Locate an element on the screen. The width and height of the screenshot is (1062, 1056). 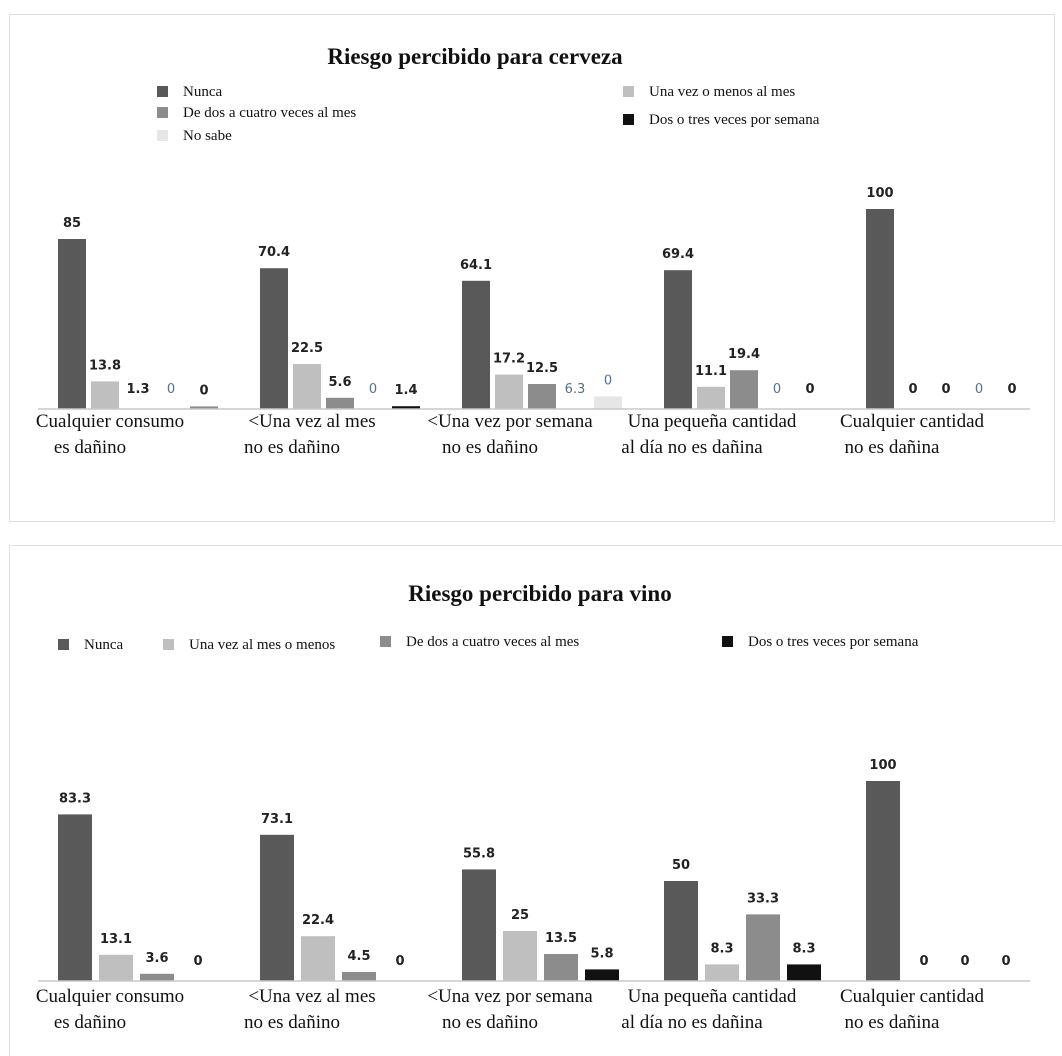
category-label-line1: <Una vez al mes is located at coordinates (311, 996).